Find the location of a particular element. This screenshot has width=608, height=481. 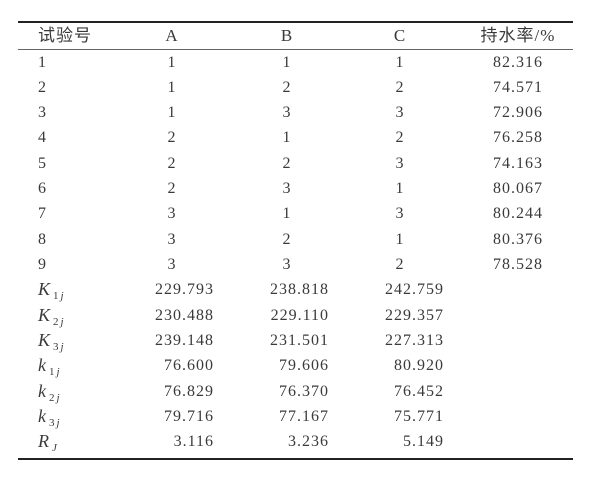

cell-water-holding: 74.571 is located at coordinates (518, 87).